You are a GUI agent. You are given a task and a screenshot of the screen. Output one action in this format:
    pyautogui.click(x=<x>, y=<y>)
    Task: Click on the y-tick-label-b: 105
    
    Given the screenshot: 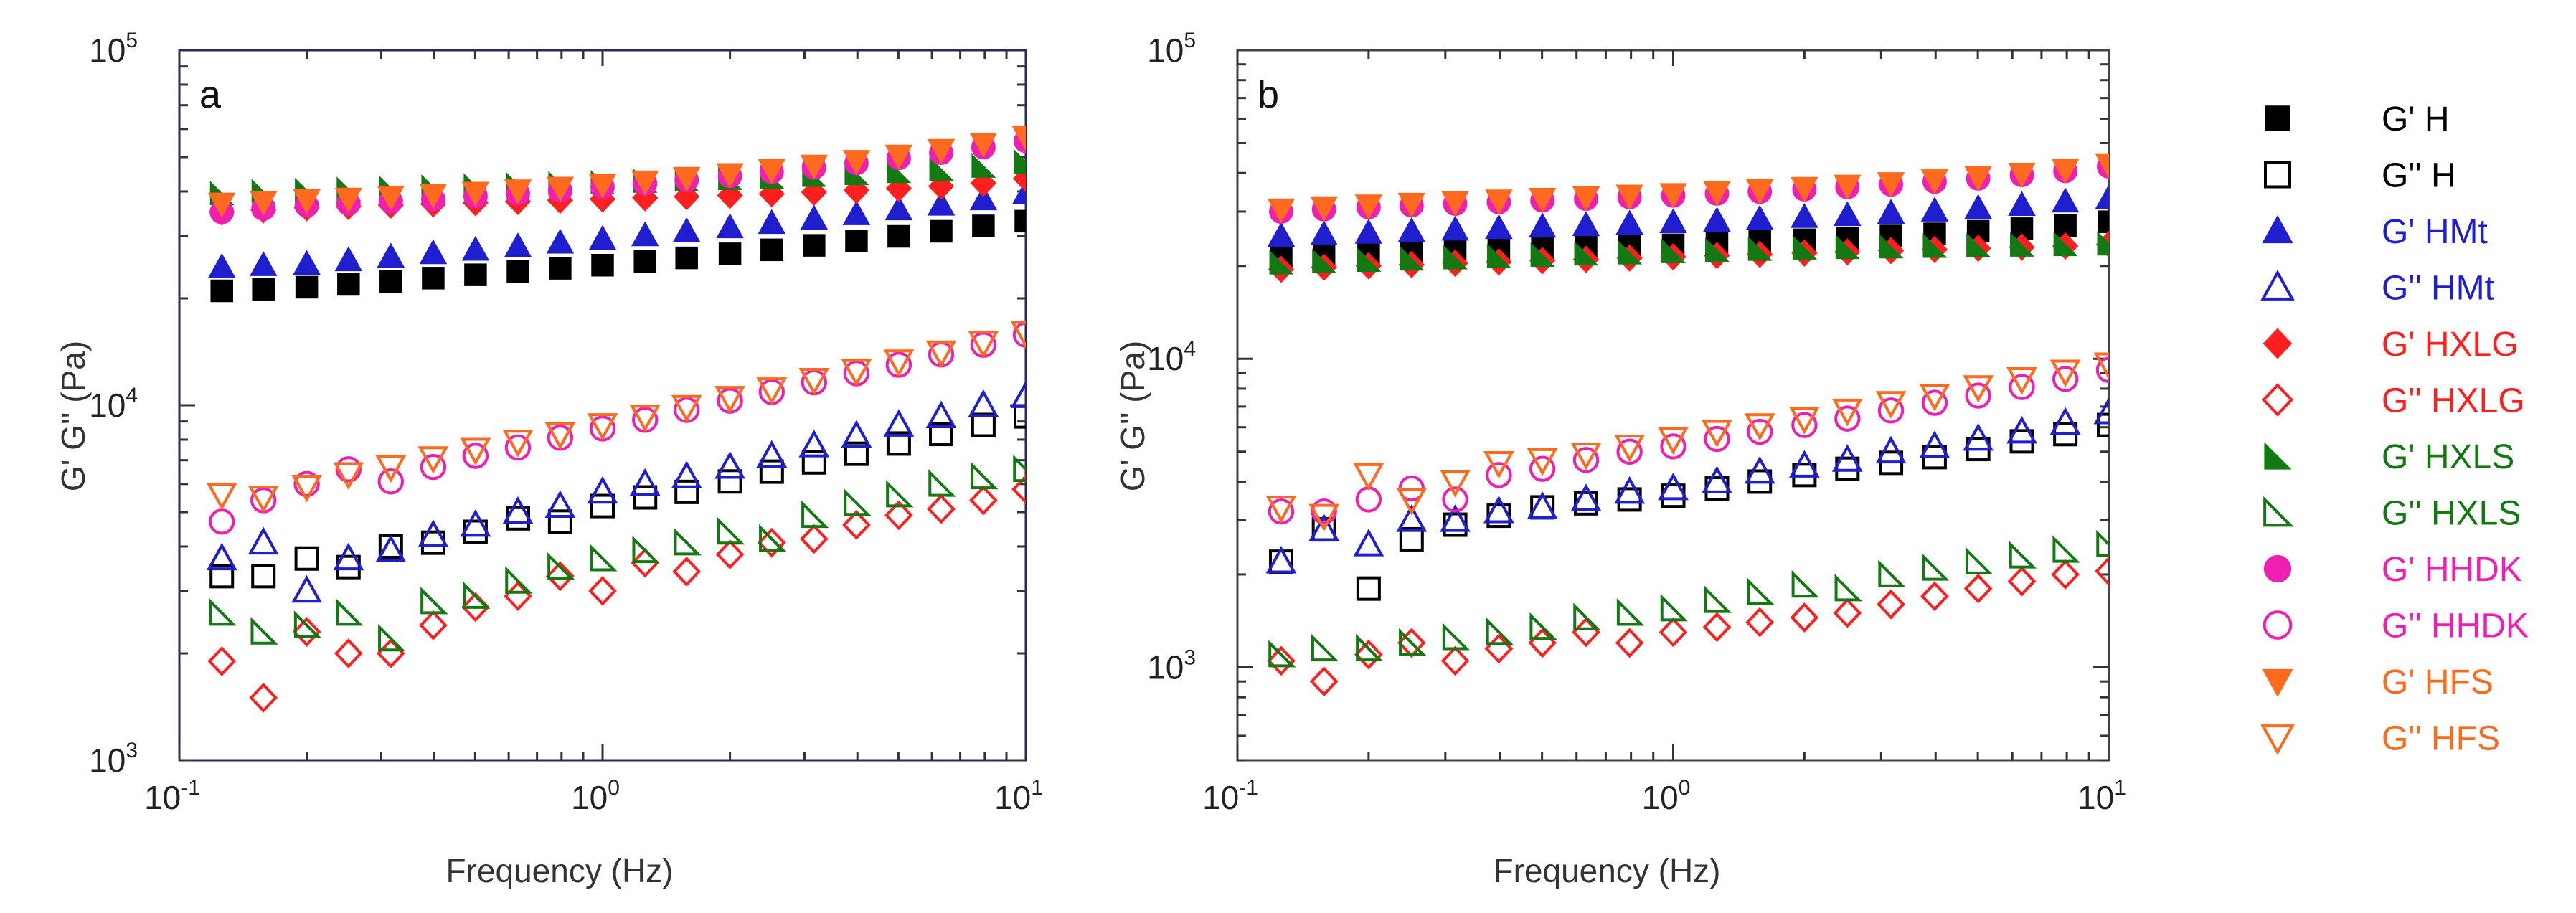 What is the action you would take?
    pyautogui.click(x=1171, y=49)
    